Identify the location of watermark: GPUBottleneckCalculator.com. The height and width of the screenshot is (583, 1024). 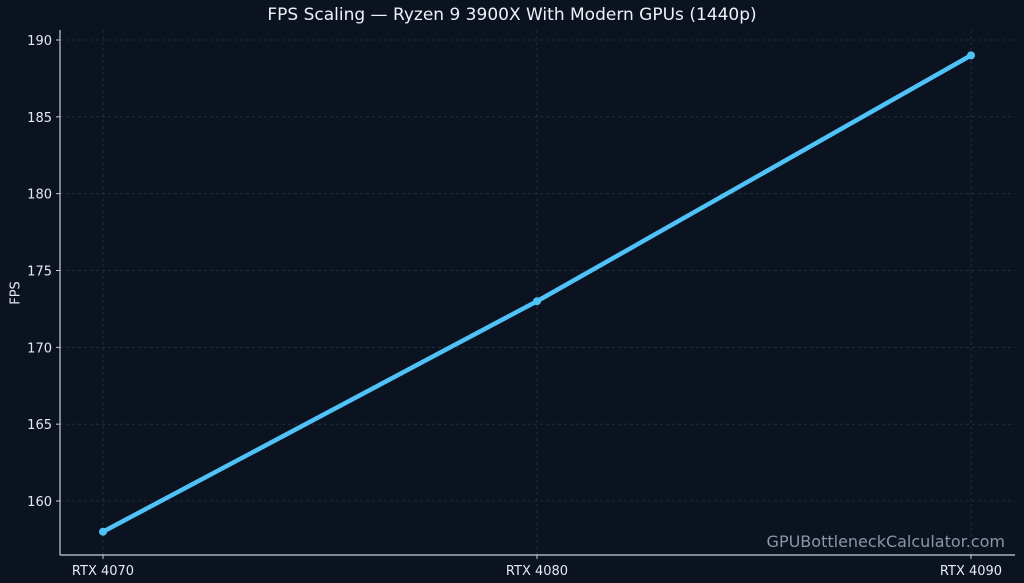
(886, 541).